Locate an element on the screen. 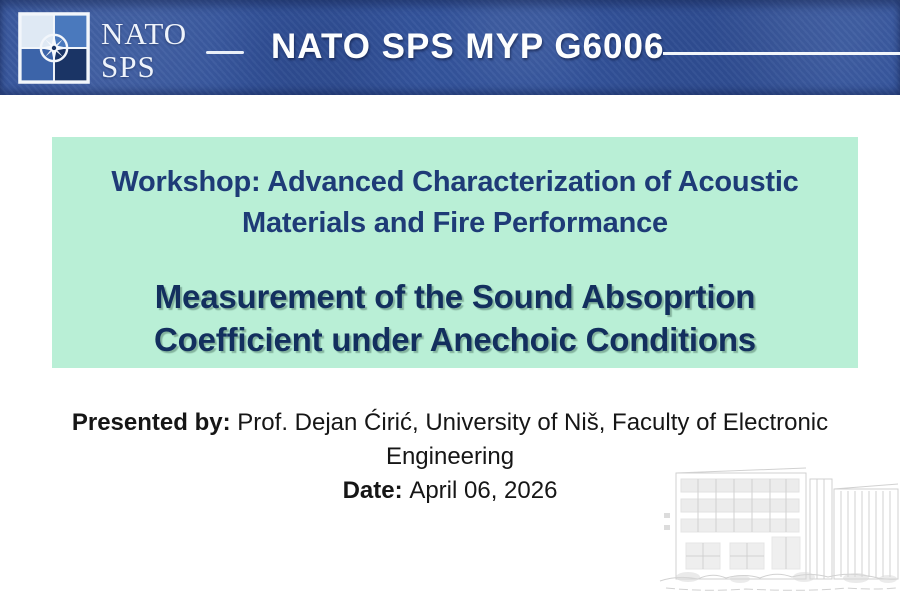 This screenshot has width=900, height=600. logo-text-line2: SPS is located at coordinates (128, 66).